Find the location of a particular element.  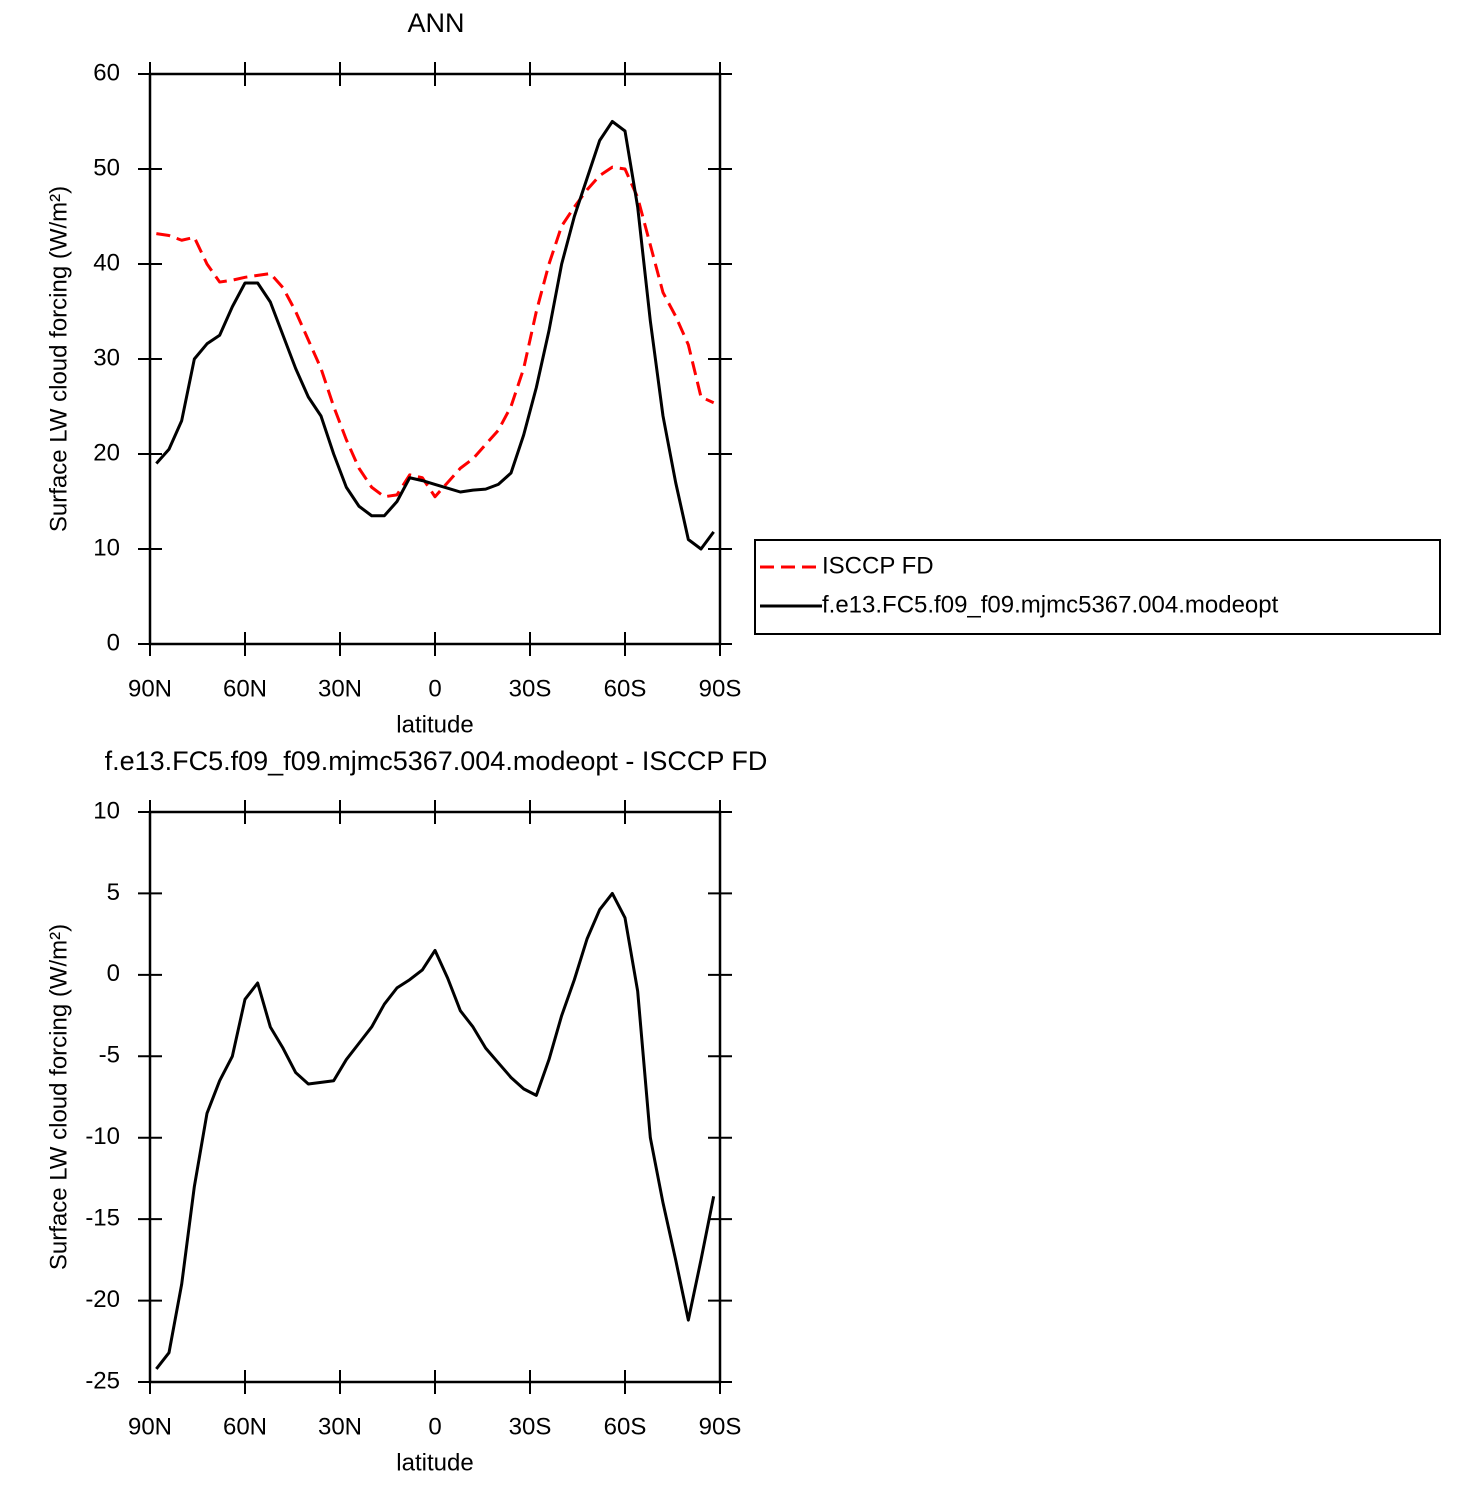

legend-label: f.e13.FC5.f09_f09.mjmc5367.004.modeopt is located at coordinates (1050, 604).